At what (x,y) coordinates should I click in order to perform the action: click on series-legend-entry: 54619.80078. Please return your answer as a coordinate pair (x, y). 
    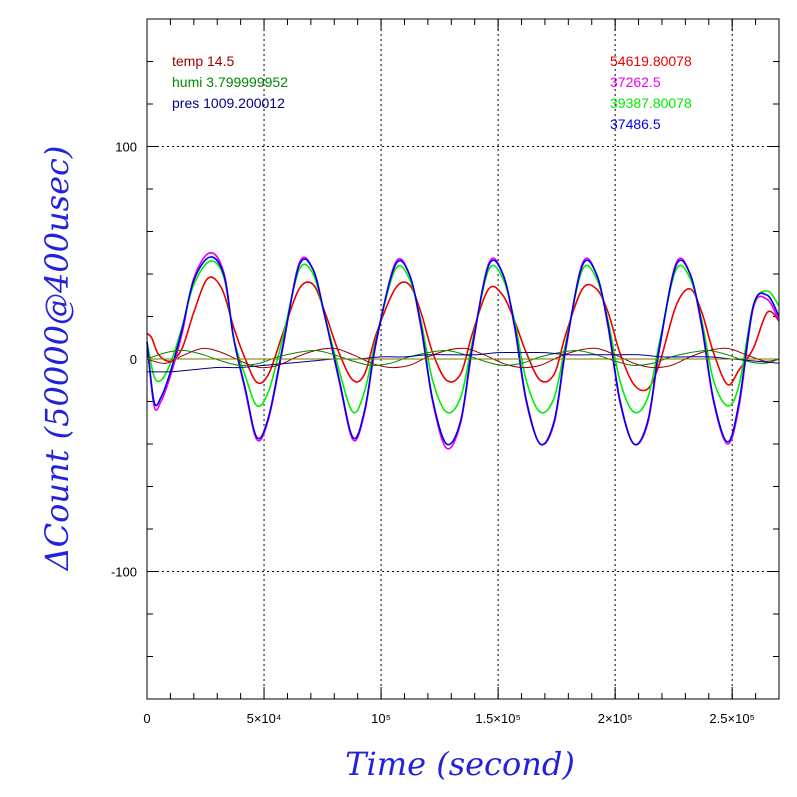
    Looking at the image, I should click on (651, 61).